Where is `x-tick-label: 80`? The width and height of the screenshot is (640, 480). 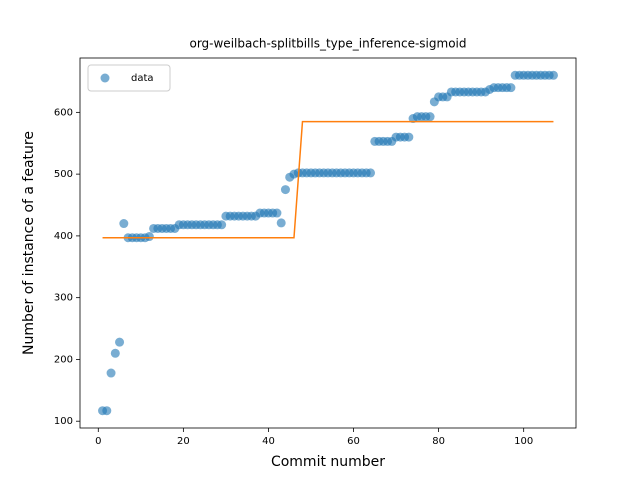
x-tick-label: 80 is located at coordinates (438, 441).